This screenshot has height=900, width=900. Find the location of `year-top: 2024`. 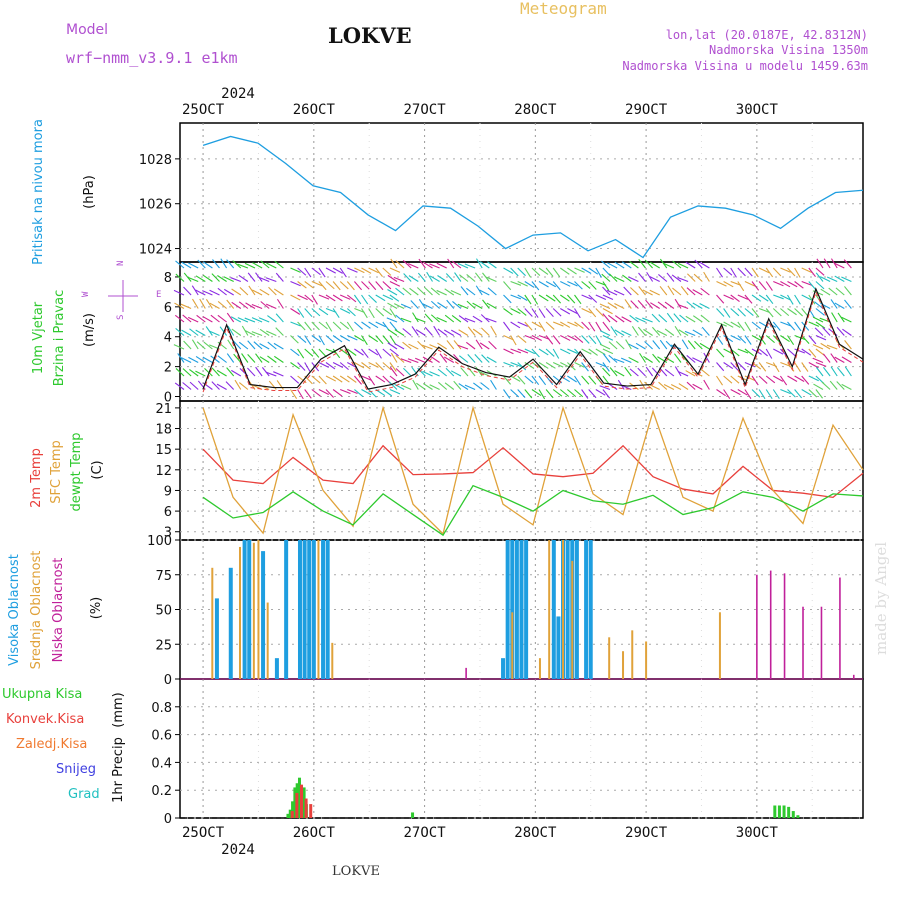

year-top: 2024 is located at coordinates (238, 94).